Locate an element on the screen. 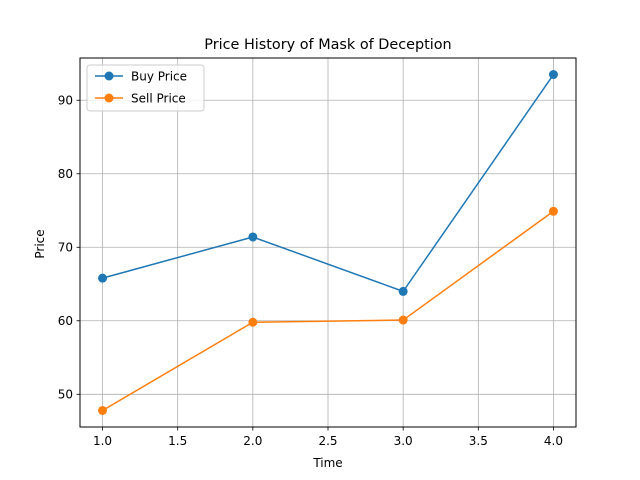 Image resolution: width=640 pixels, height=480 pixels. x-axis-label: Time is located at coordinates (327, 463).